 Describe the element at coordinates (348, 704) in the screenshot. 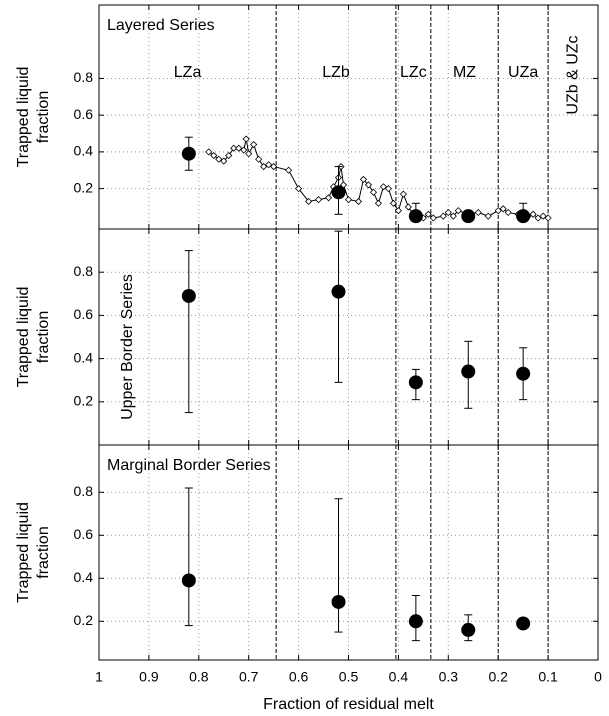

I see `x-label: Fraction of residual melt` at that location.